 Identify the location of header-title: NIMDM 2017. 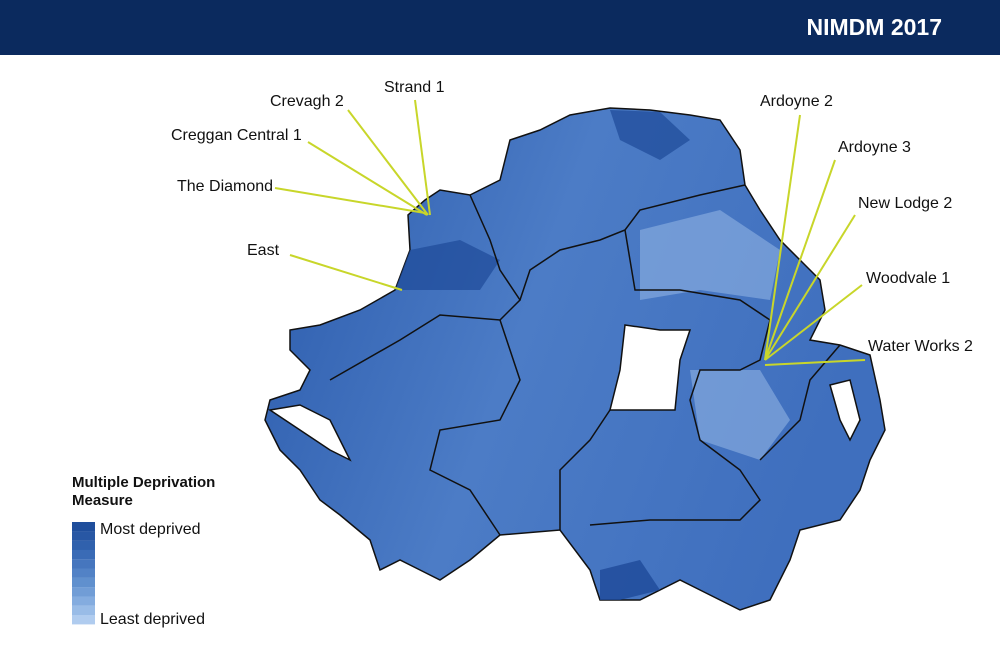
(874, 27).